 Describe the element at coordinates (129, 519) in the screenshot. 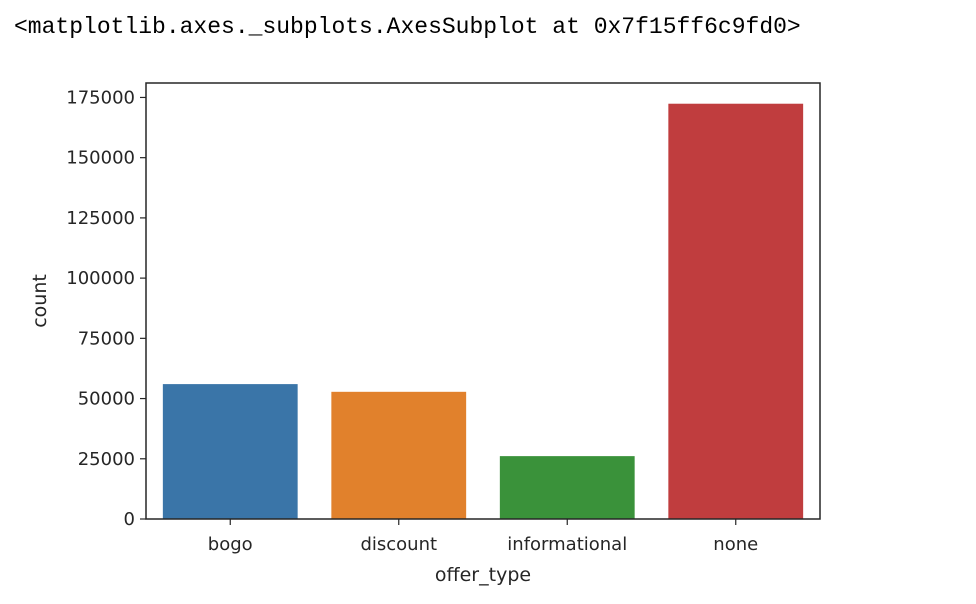

I see `y-tick-label: 0` at that location.